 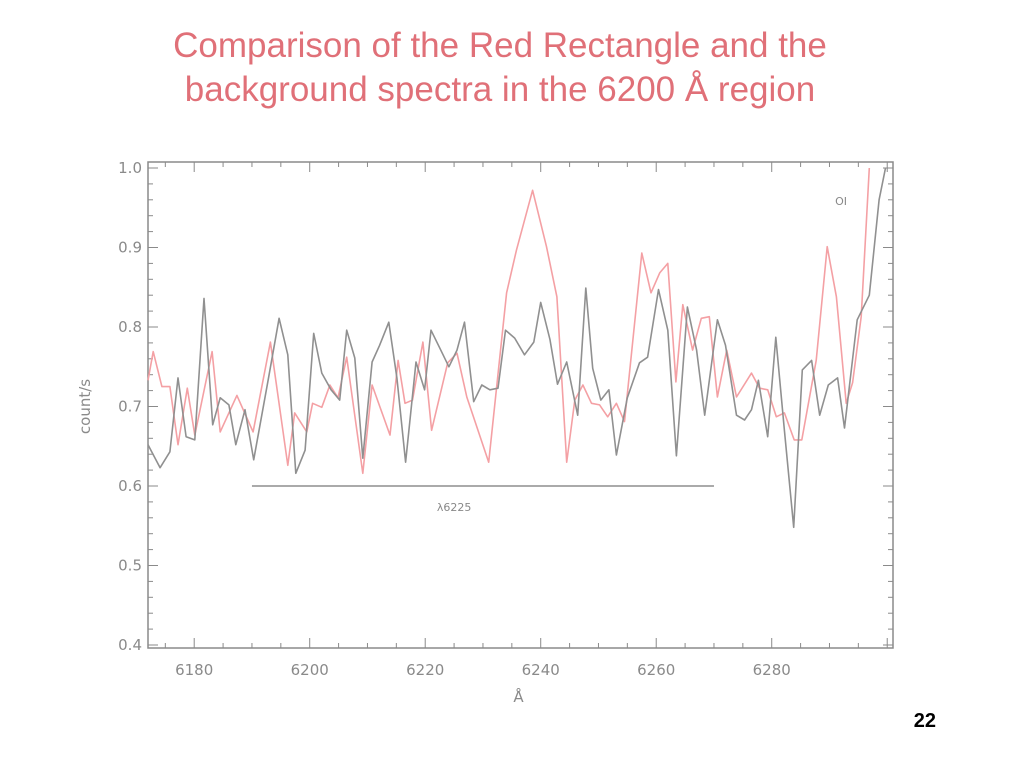 I want to click on y-tick-label: 1.0, so click(x=130, y=168).